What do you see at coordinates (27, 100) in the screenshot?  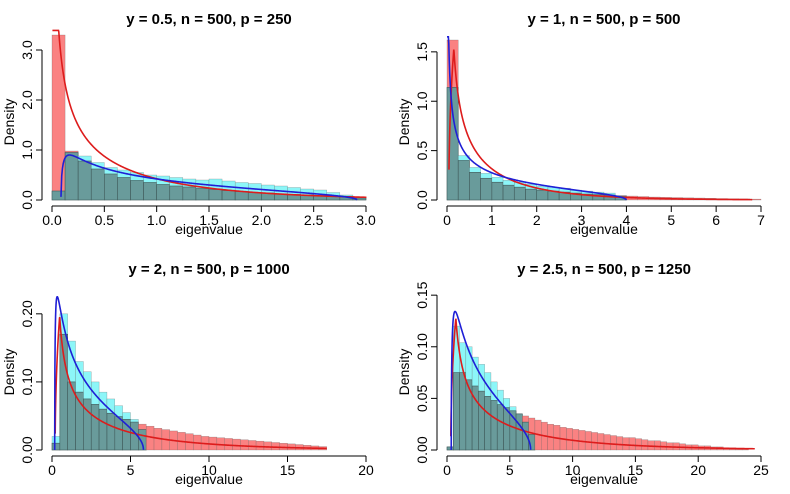 I see `y-tick-label: 2.0` at bounding box center [27, 100].